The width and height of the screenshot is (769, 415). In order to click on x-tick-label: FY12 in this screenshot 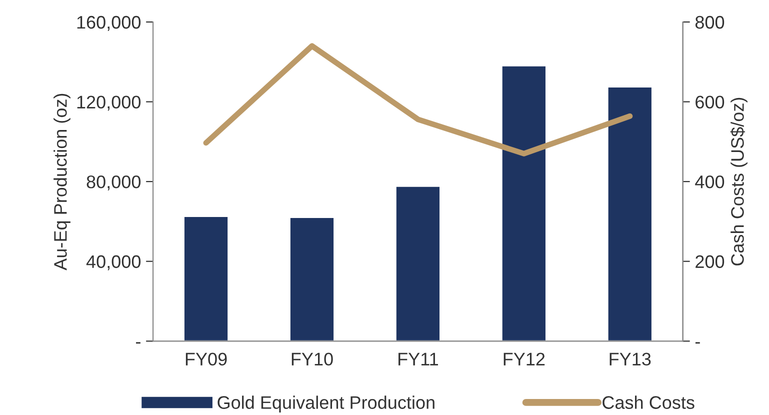, I will do `click(524, 359)`.